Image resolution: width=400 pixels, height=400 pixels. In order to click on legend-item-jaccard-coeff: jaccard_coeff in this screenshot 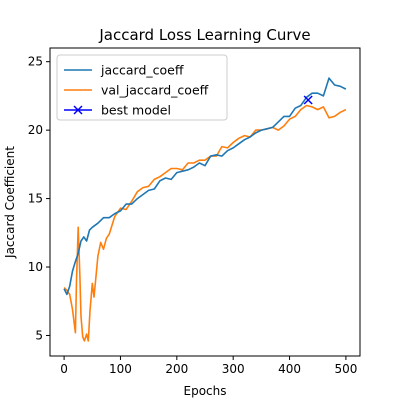, I will do `click(124, 70)`.